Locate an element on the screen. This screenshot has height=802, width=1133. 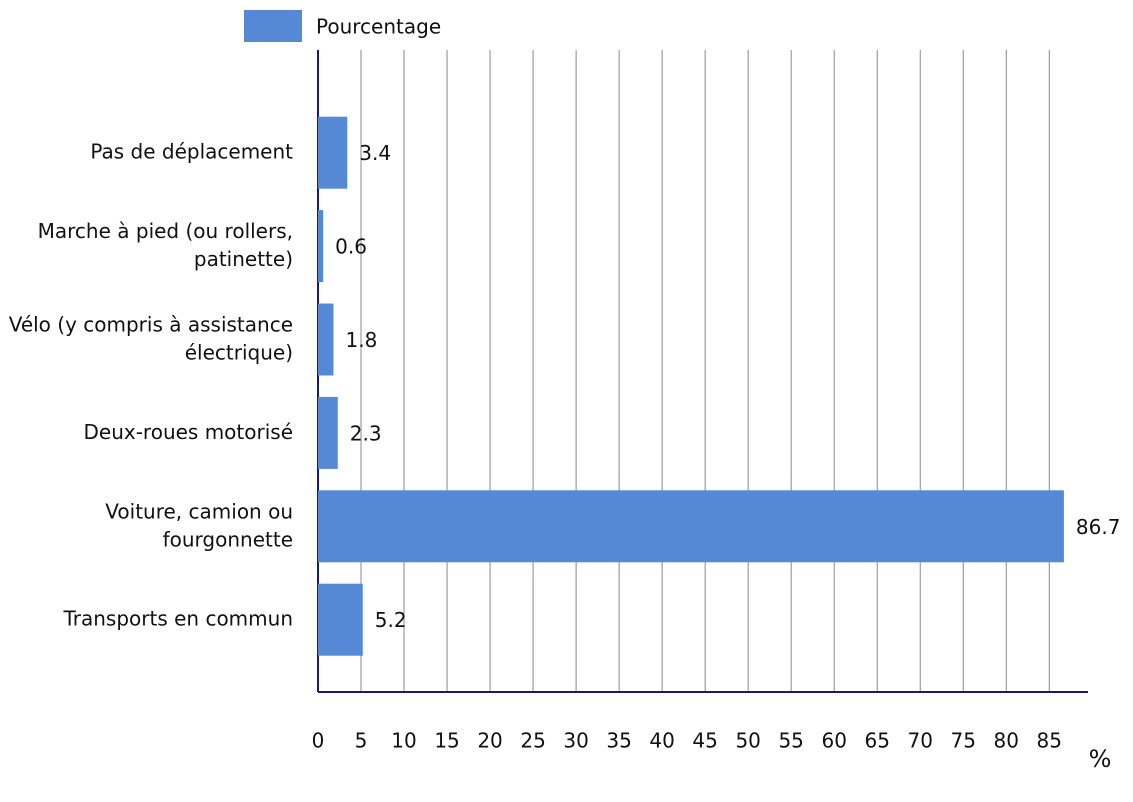
value-label: 5.2 is located at coordinates (391, 620).